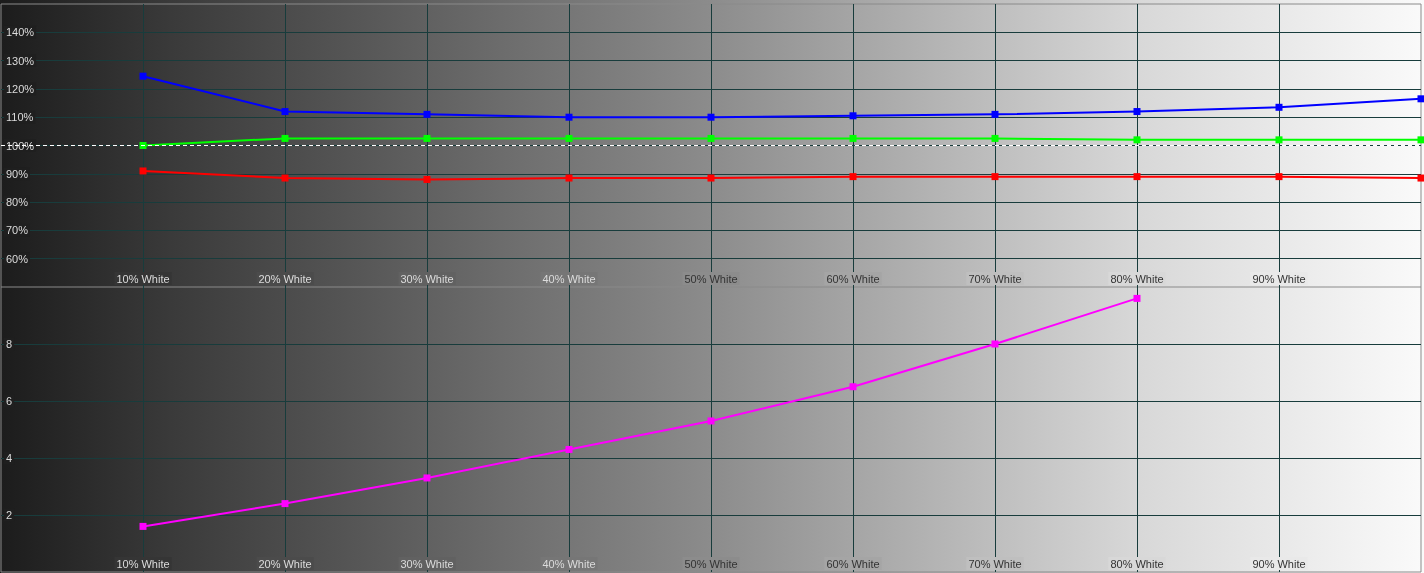  Describe the element at coordinates (17, 258) in the screenshot. I see `y-tick-label: 60%` at that location.